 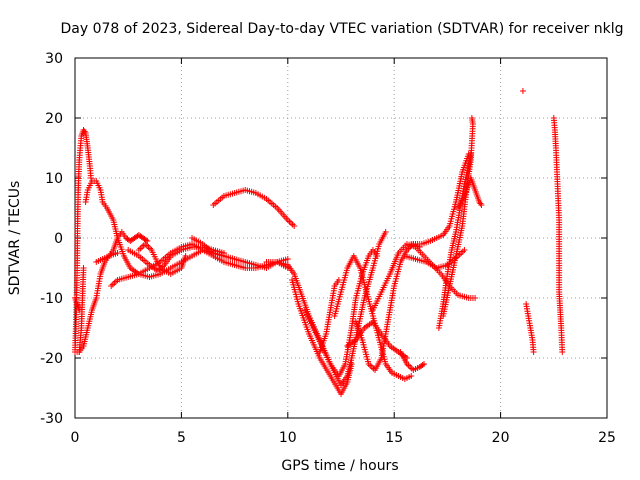 I want to click on y-tick-label: -30, so click(x=51, y=419).